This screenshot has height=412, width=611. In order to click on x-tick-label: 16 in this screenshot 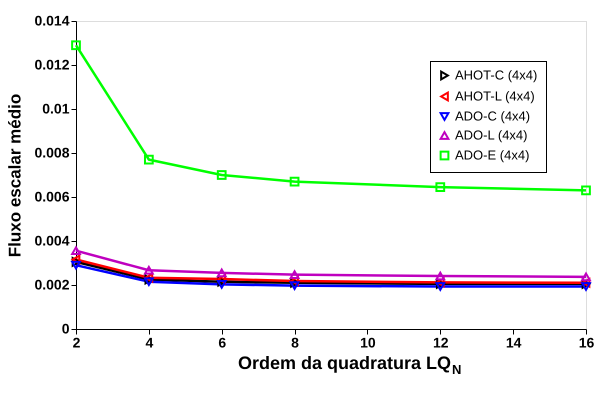, I will do `click(586, 342)`.